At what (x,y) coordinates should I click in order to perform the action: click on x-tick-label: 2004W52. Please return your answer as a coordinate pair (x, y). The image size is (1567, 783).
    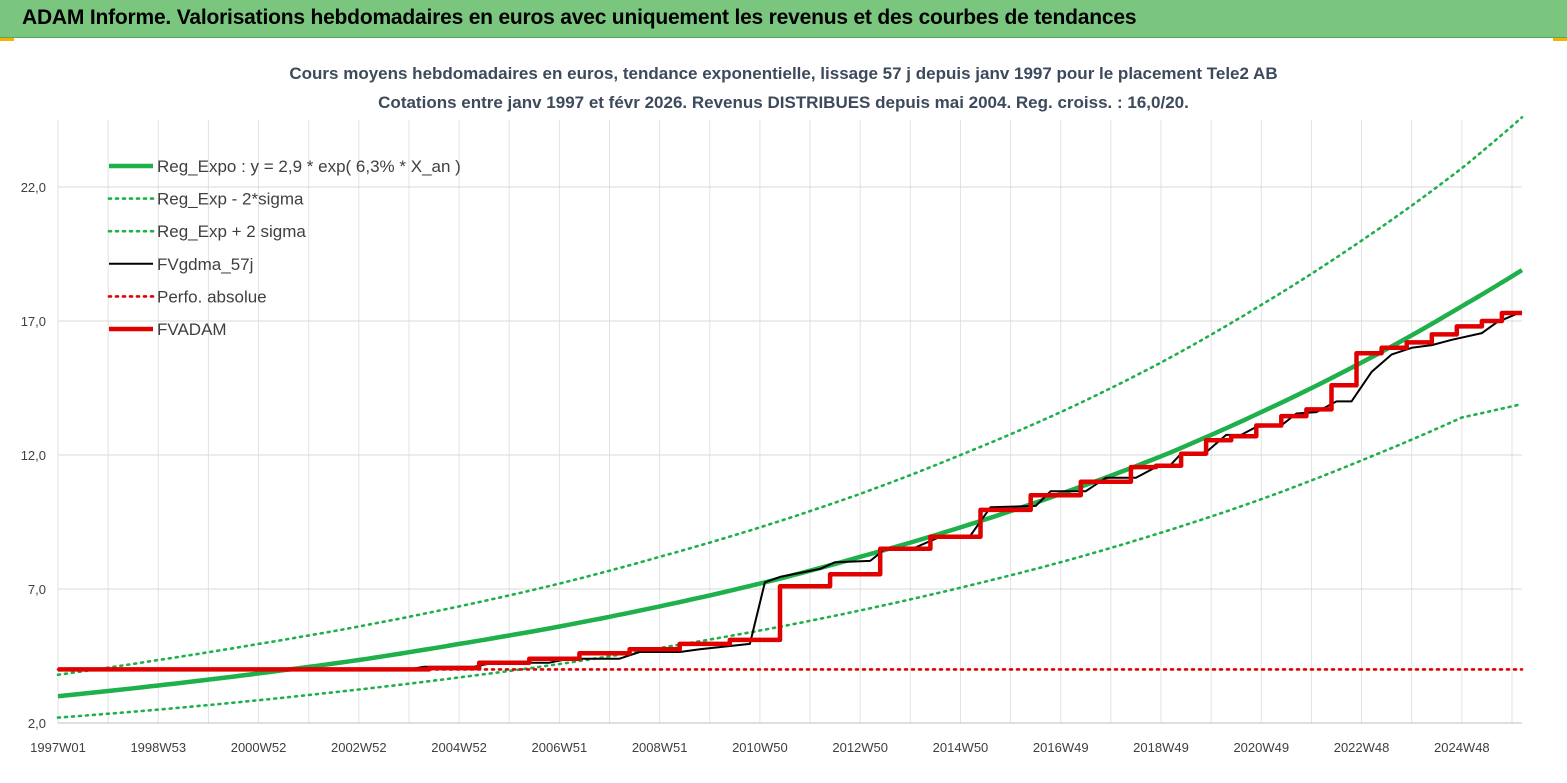
    Looking at the image, I should click on (459, 747).